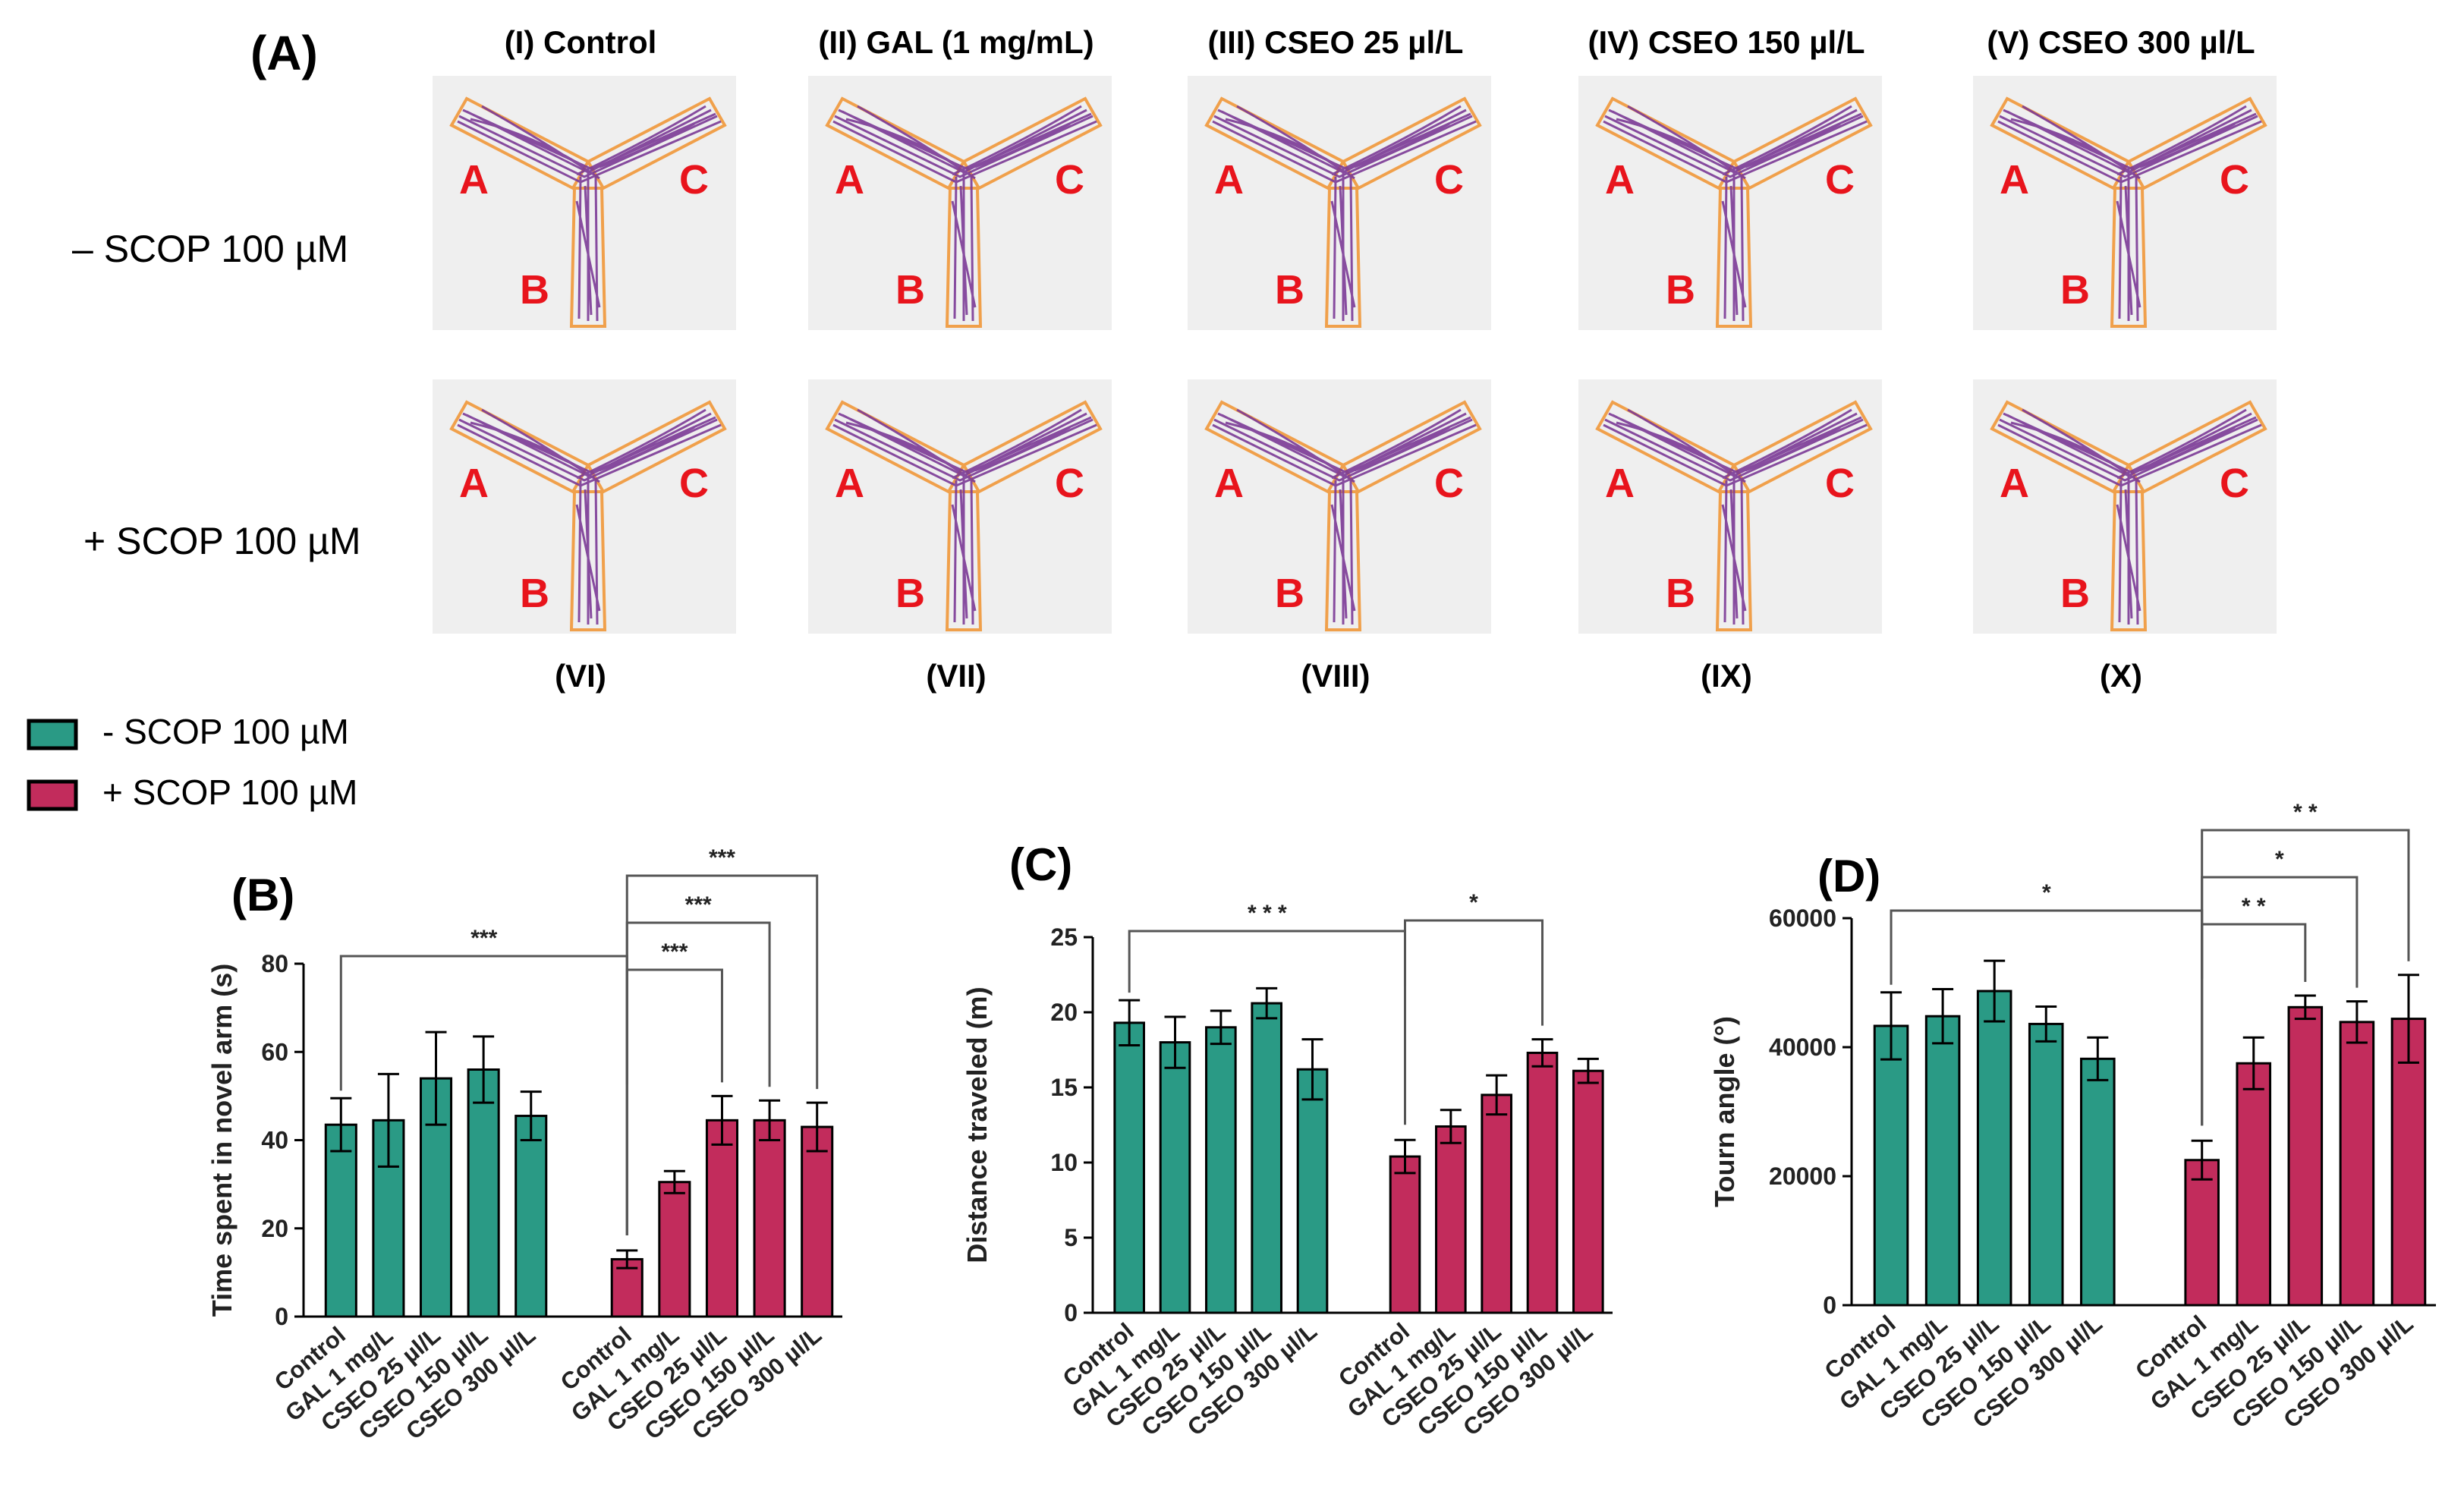  What do you see at coordinates (226, 731) in the screenshot?
I see `legend-label-minus-scop: - SCOP 100 µM` at bounding box center [226, 731].